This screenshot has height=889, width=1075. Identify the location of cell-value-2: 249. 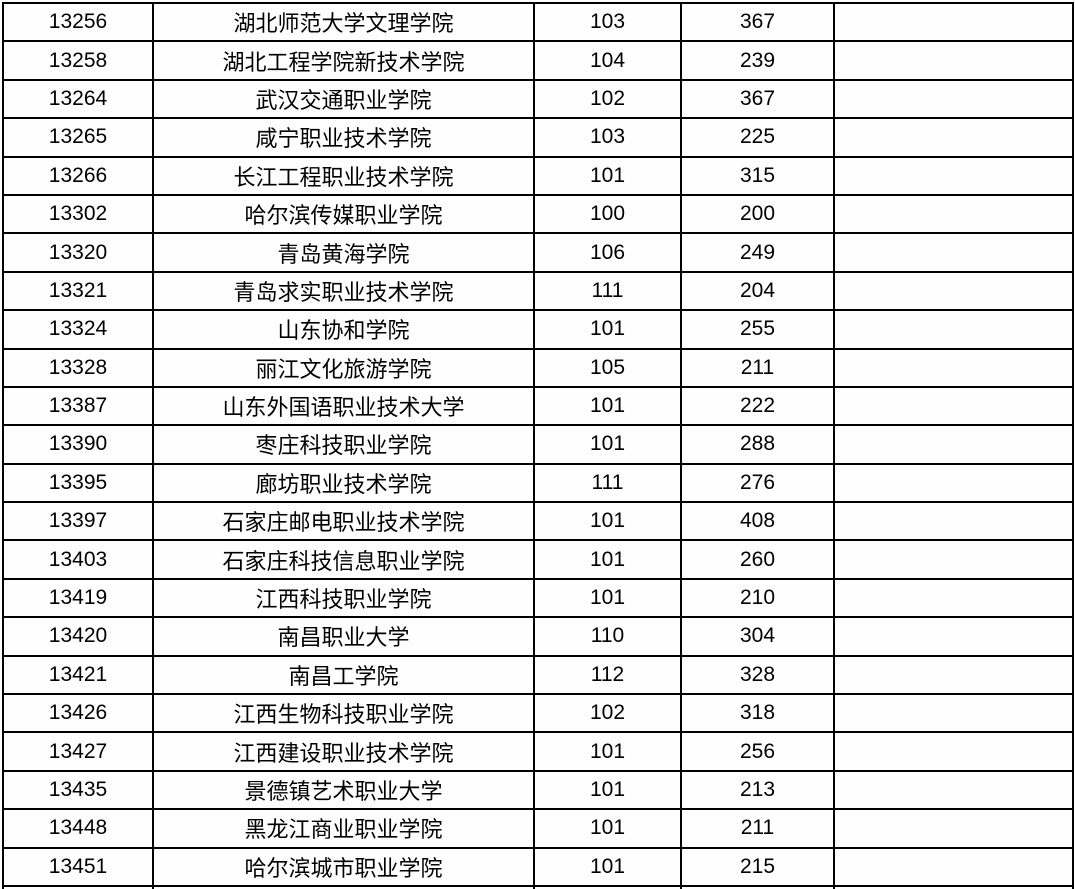
(757, 252).